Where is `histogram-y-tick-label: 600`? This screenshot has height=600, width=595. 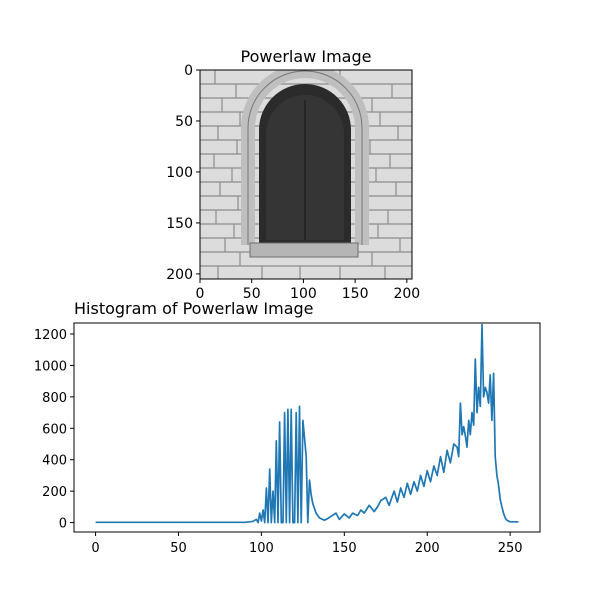 histogram-y-tick-label: 600 is located at coordinates (54, 429).